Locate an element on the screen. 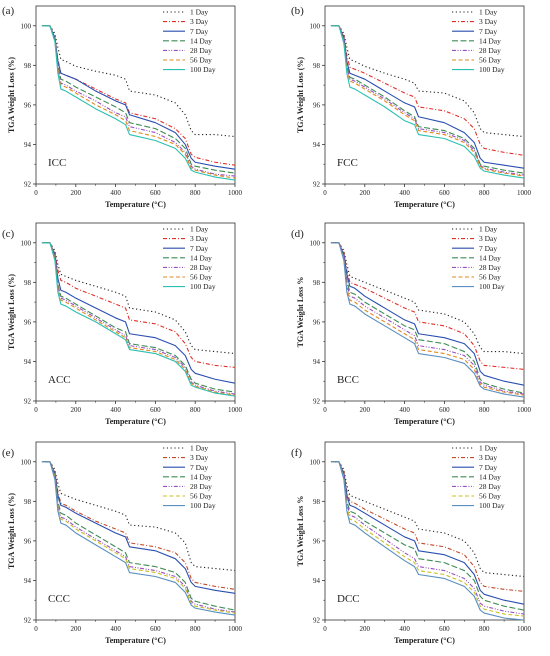  y-axis-label: TGA Weight Loss % is located at coordinates (300, 531).